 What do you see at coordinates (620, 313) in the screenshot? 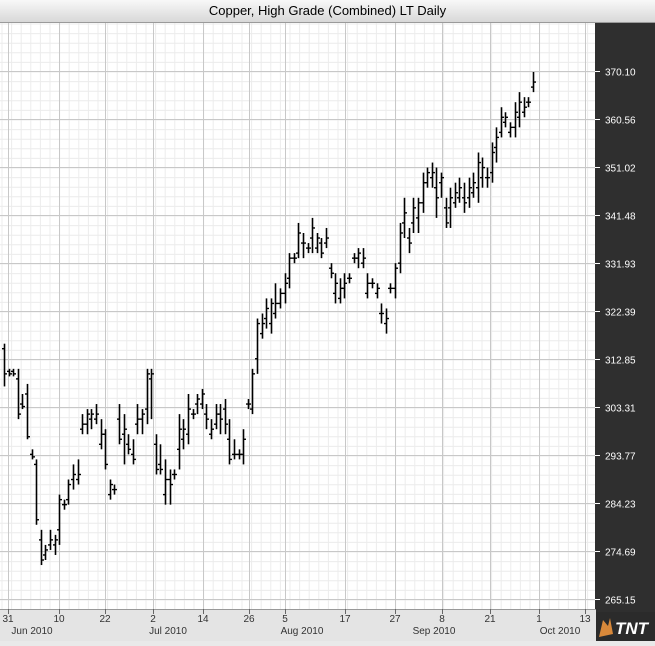
I see `y-tick-label: 322.39` at bounding box center [620, 313].